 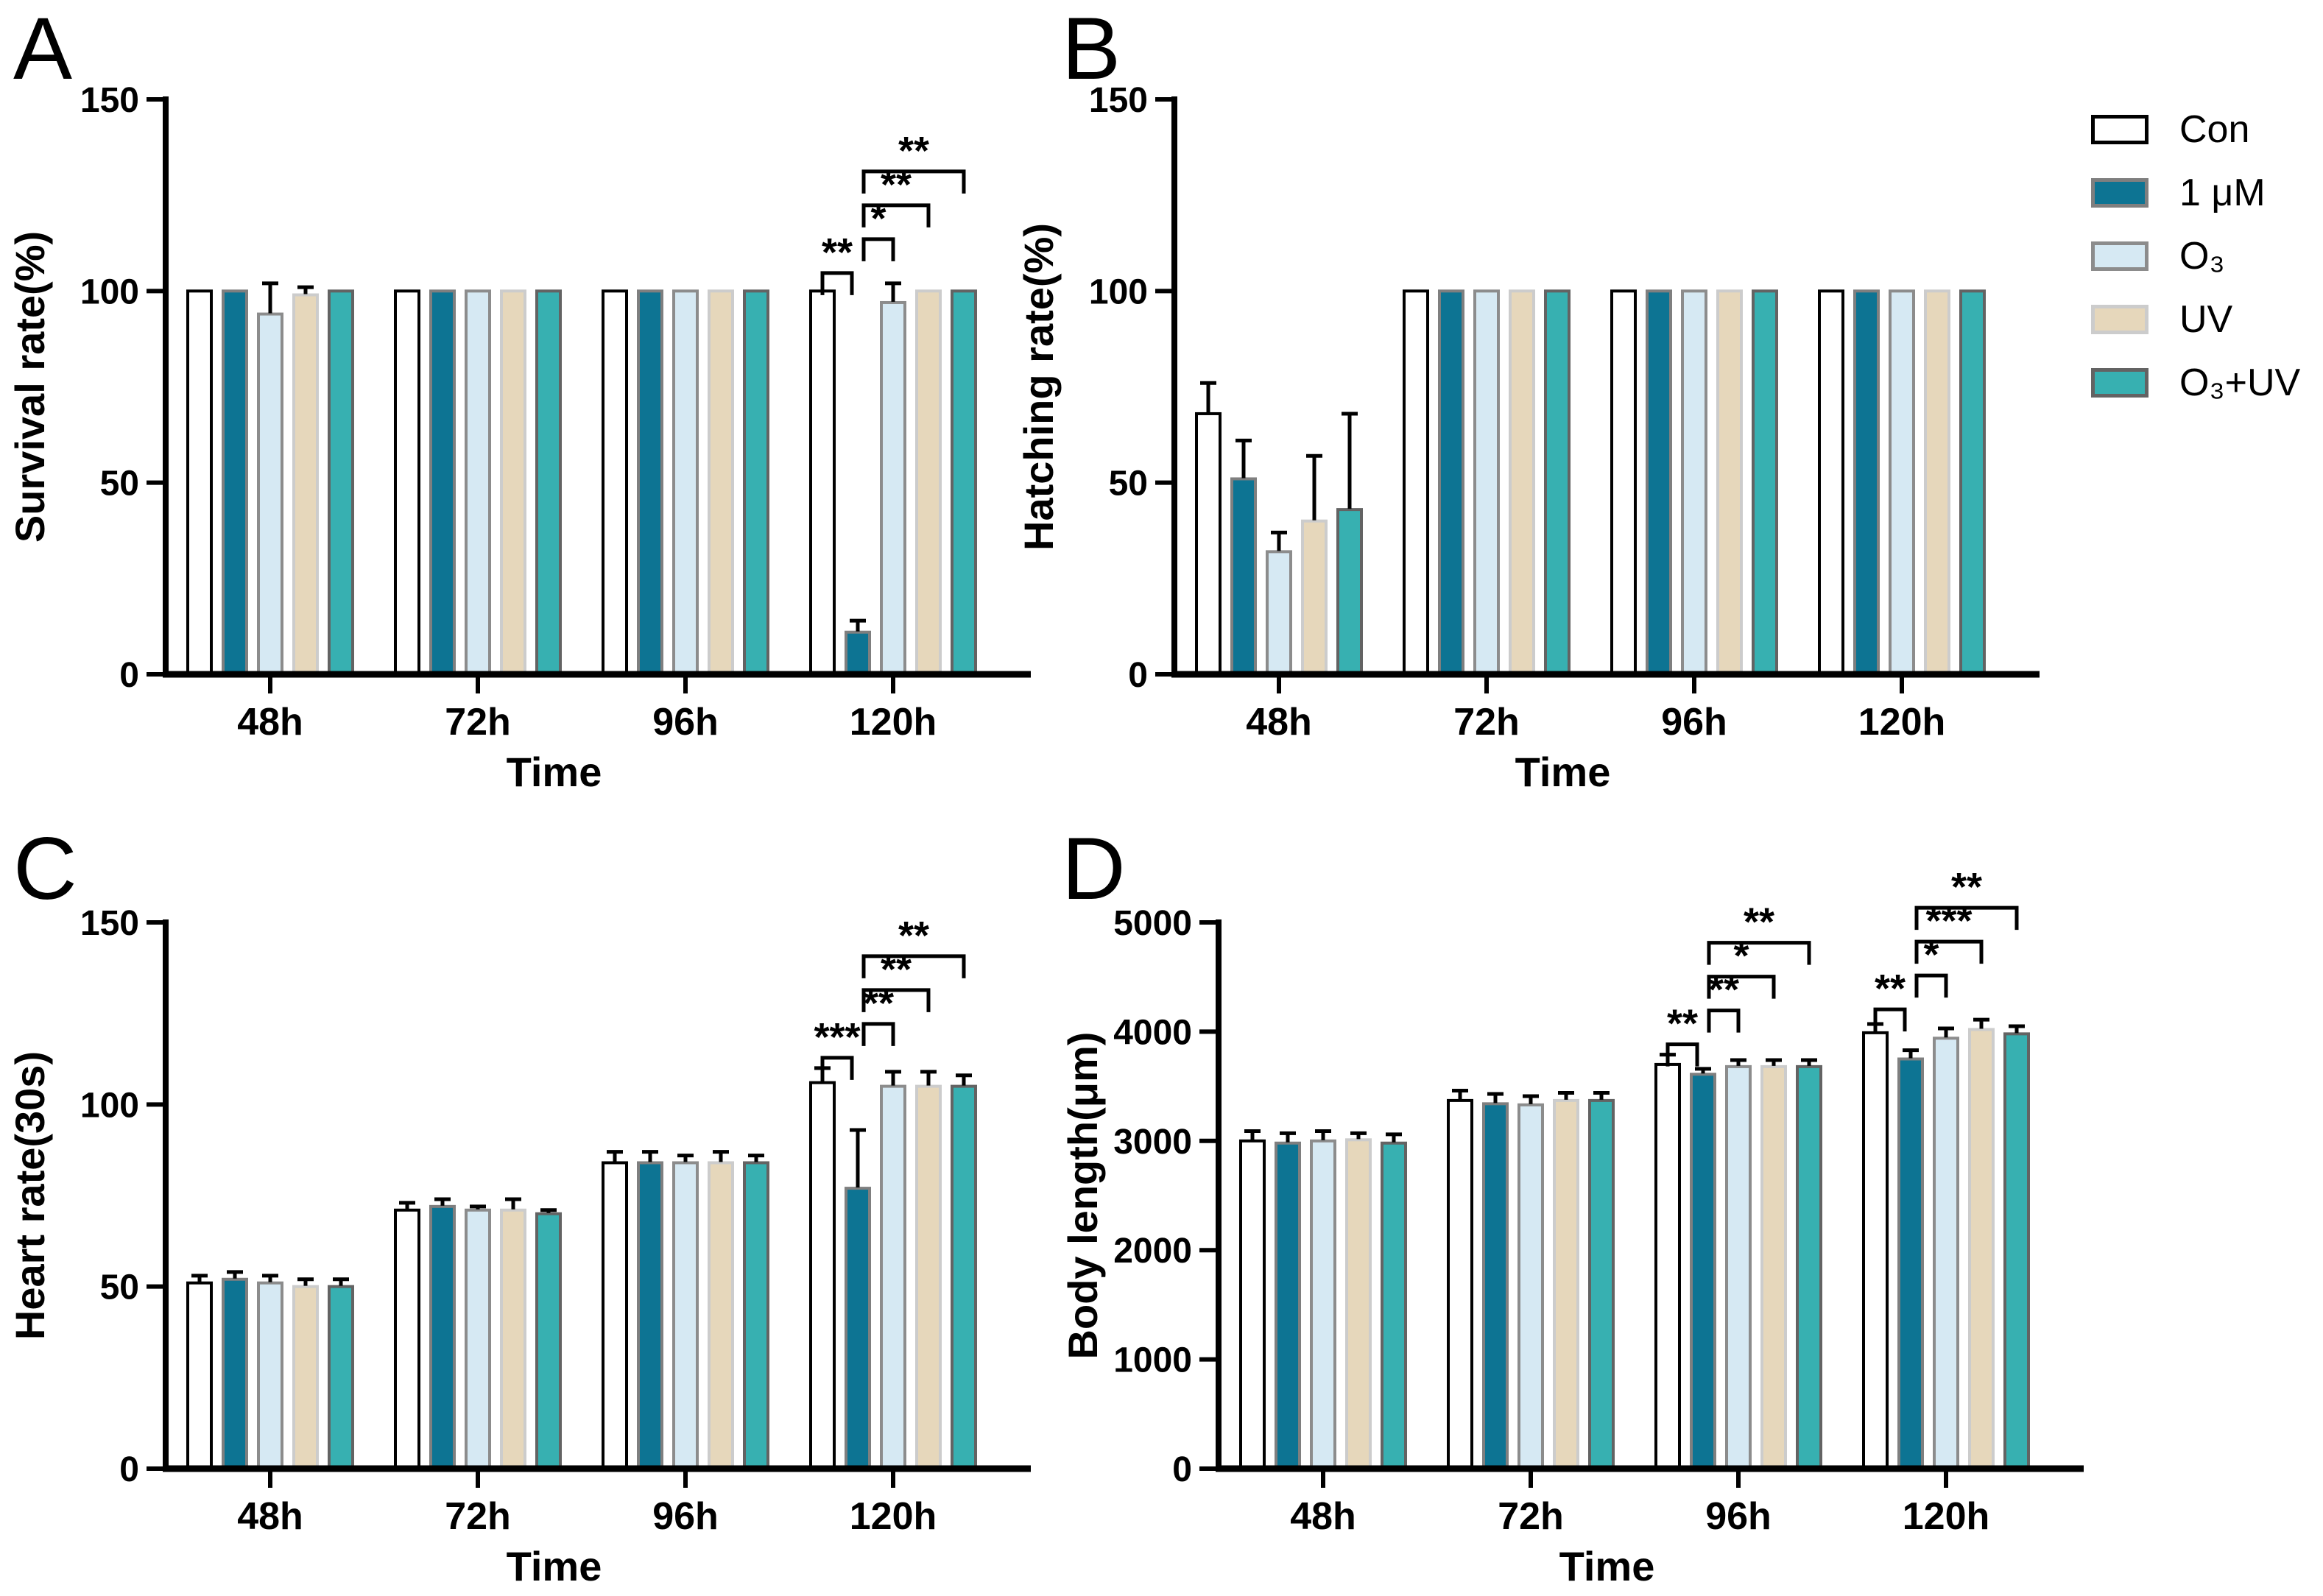 What do you see at coordinates (1152, 924) in the screenshot?
I see `y-tick-label: 5000` at bounding box center [1152, 924].